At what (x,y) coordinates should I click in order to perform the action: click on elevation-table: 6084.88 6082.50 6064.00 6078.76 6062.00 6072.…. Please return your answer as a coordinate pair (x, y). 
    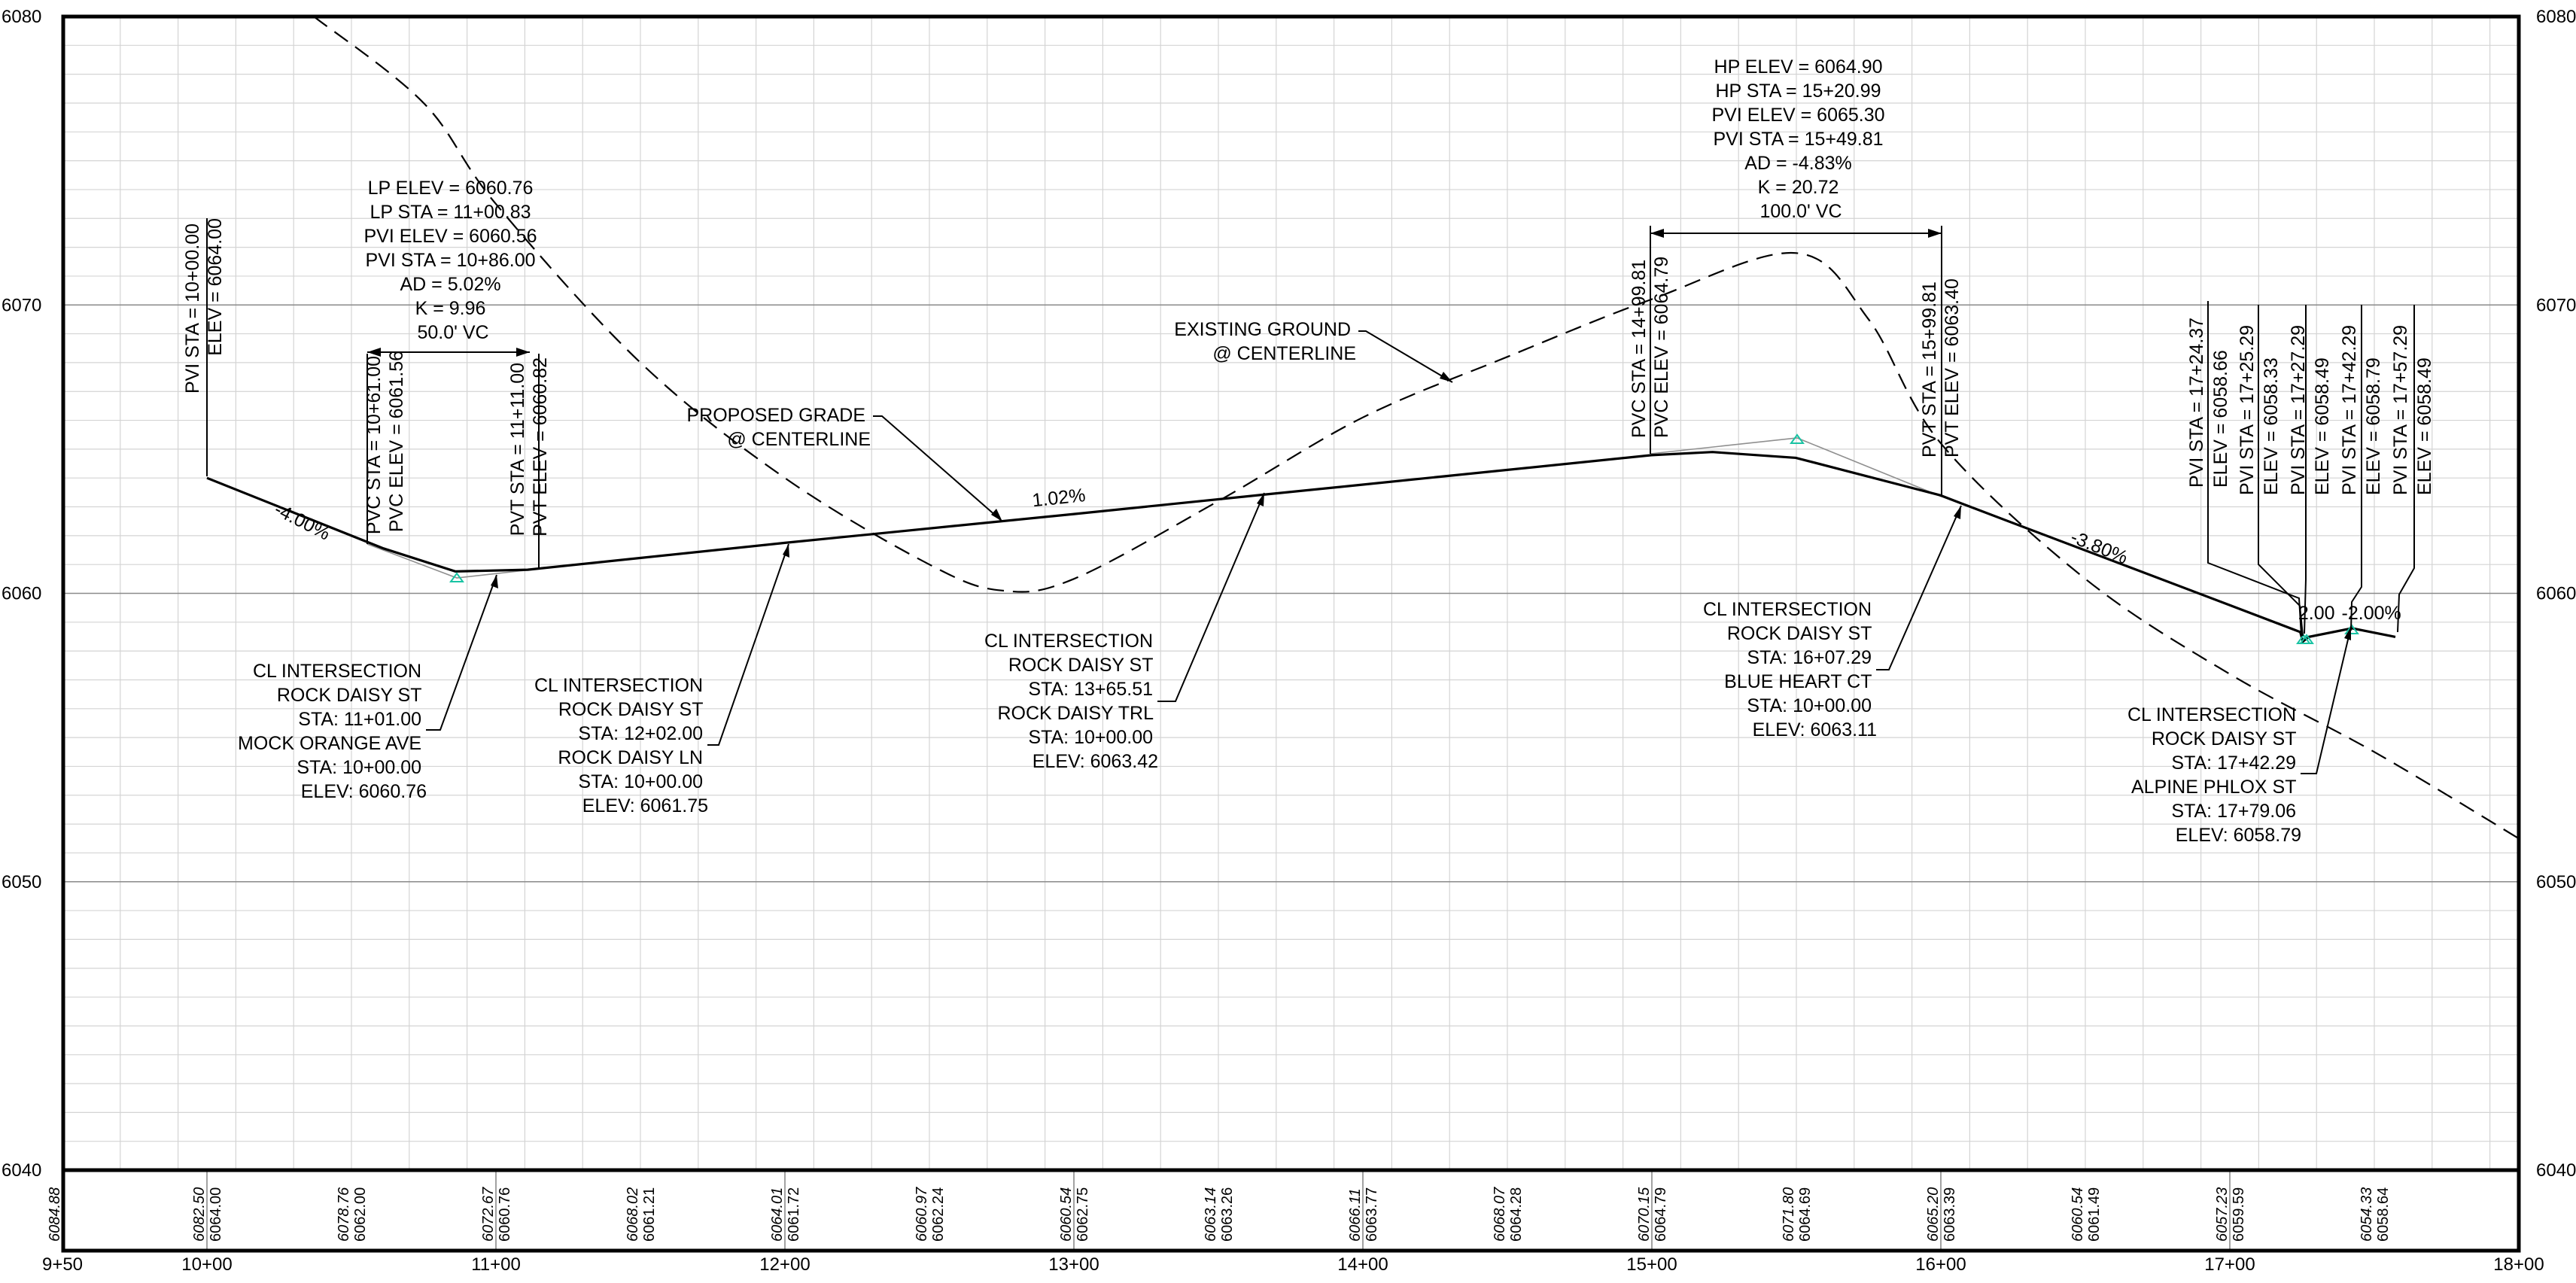
    Looking at the image, I should click on (1283, 1210).